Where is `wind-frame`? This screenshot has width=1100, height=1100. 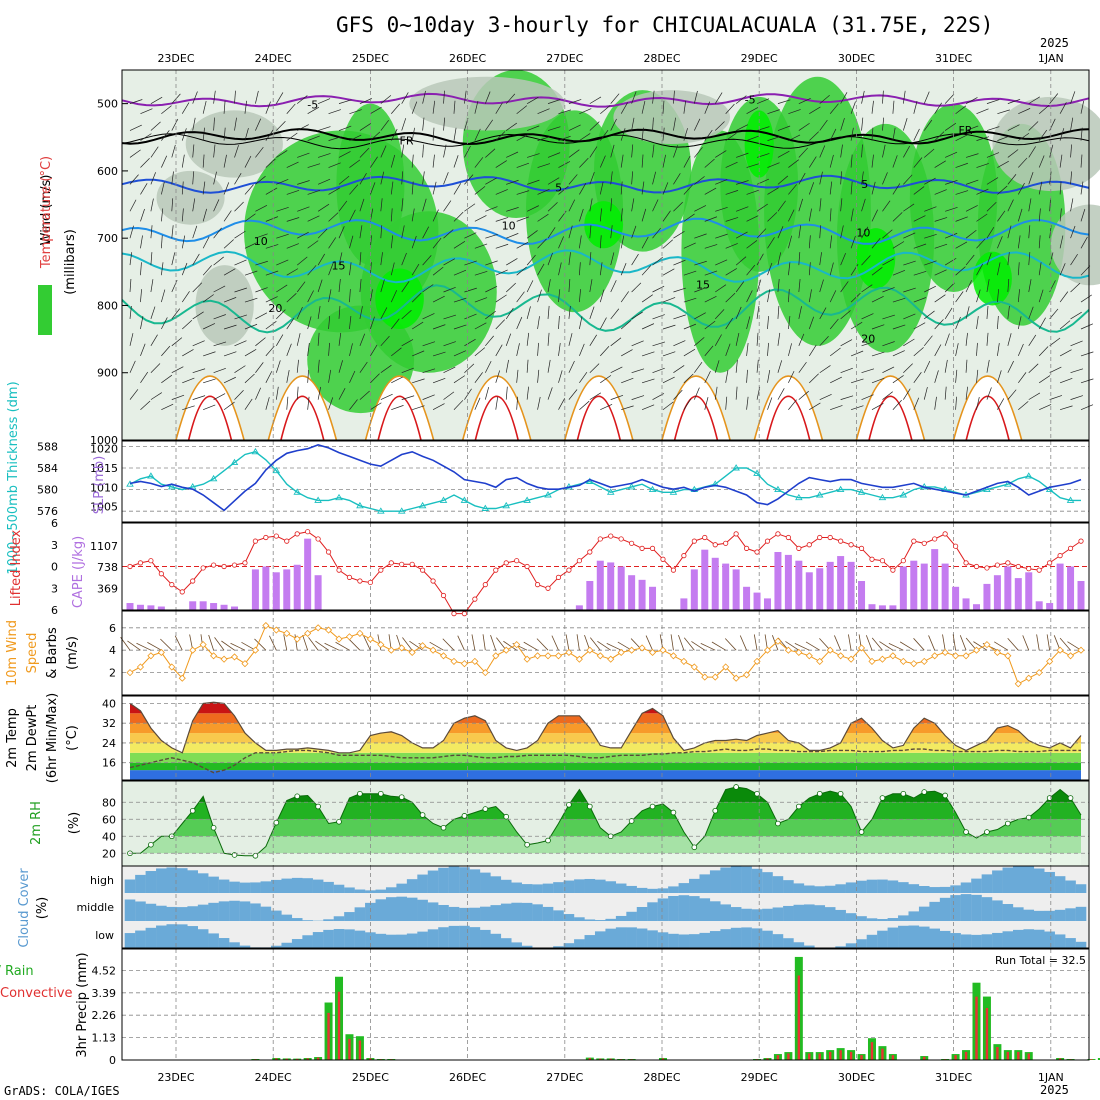 wind-frame is located at coordinates (605, 653).